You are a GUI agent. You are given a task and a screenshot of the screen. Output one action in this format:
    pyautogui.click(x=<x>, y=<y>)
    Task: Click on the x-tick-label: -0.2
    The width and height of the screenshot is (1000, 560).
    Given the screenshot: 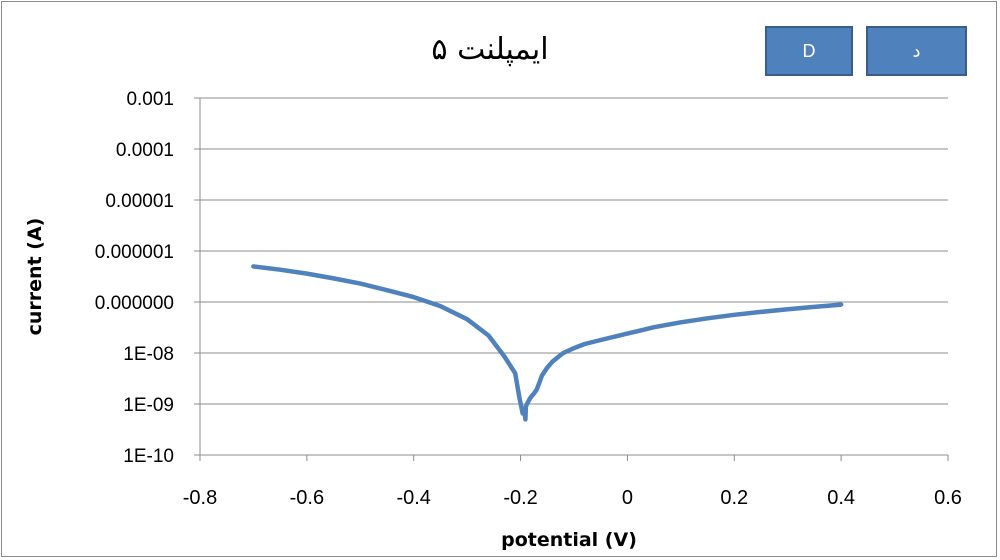 What is the action you would take?
    pyautogui.click(x=520, y=498)
    